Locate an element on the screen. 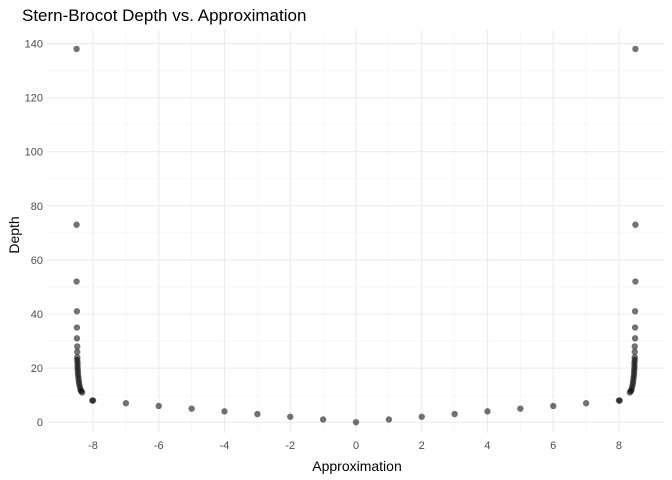  x-tick-label: 0 is located at coordinates (356, 446).